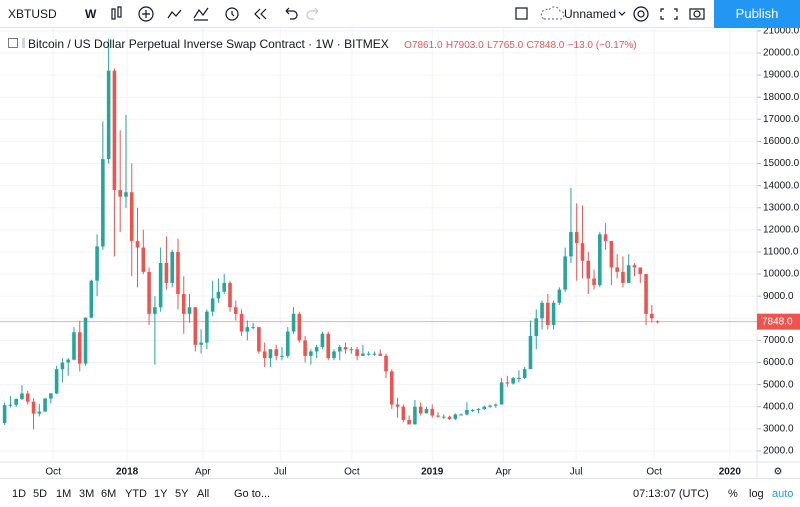 Image resolution: width=800 pixels, height=507 pixels. What do you see at coordinates (781, 229) in the screenshot?
I see `y-tick-label: 12000.0` at bounding box center [781, 229].